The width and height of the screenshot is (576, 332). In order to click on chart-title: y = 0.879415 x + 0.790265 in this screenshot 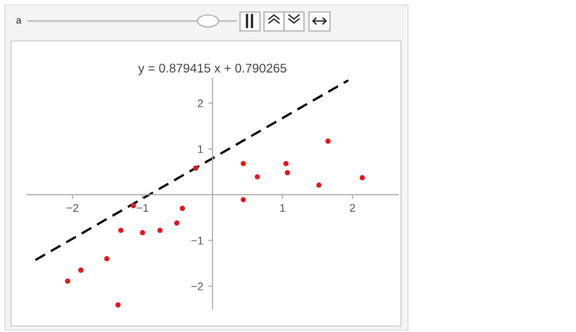, I will do `click(212, 70)`.